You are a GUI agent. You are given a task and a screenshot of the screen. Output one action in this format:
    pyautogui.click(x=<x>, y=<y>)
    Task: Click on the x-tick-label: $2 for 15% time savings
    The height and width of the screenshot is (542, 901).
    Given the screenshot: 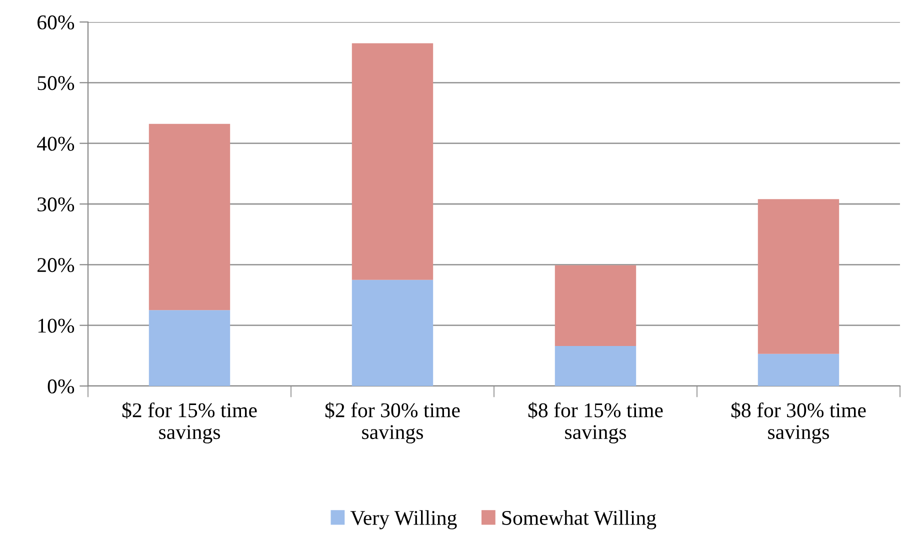 What is the action you would take?
    pyautogui.click(x=189, y=423)
    